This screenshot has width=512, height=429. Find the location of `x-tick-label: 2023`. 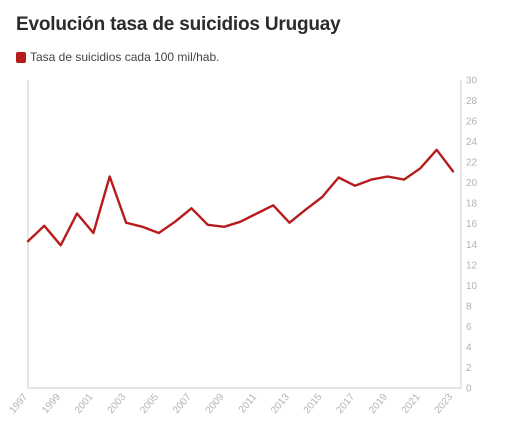

x-tick-label: 2023 is located at coordinates (444, 404).